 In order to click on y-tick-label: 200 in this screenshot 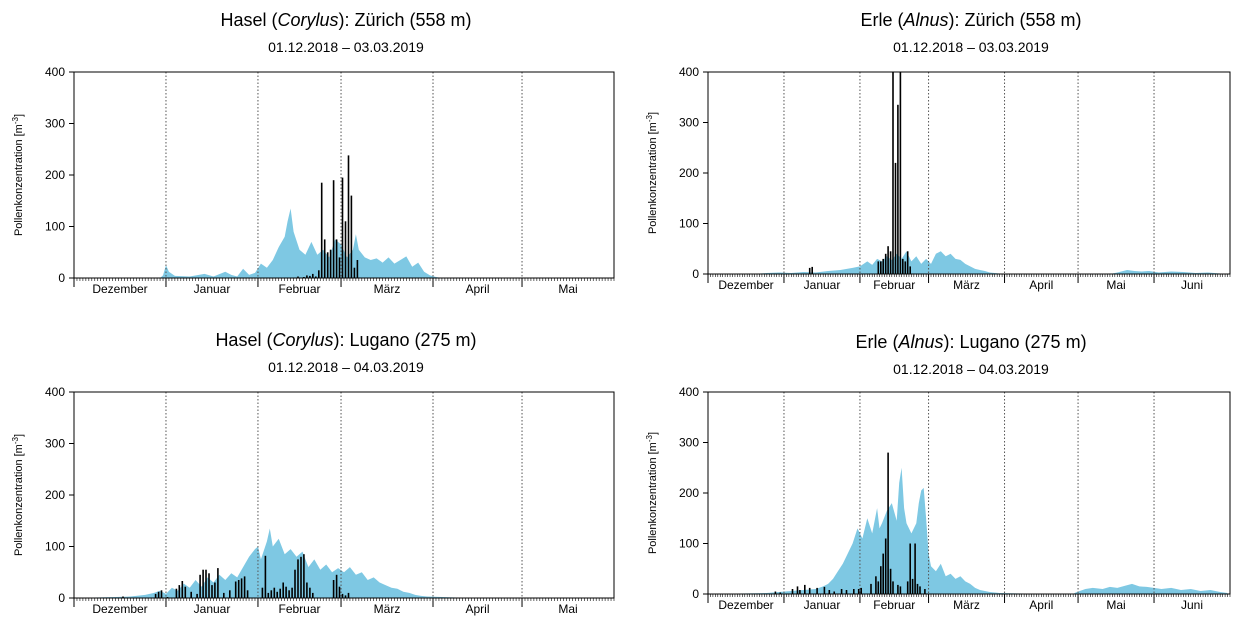, I will do `click(55, 175)`.